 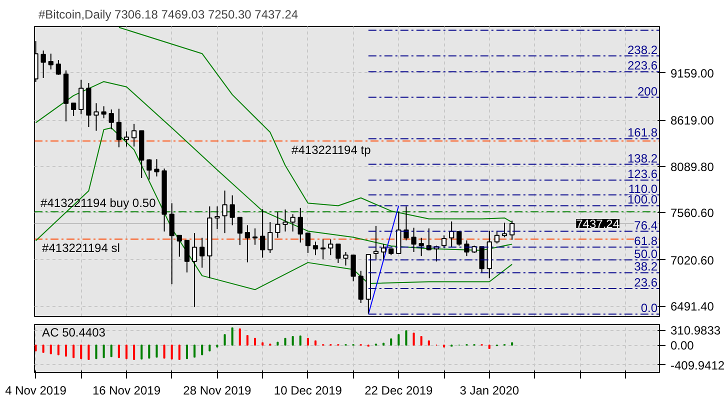 What do you see at coordinates (692, 73) in the screenshot?
I see `y-tick-label: 9159.00` at bounding box center [692, 73].